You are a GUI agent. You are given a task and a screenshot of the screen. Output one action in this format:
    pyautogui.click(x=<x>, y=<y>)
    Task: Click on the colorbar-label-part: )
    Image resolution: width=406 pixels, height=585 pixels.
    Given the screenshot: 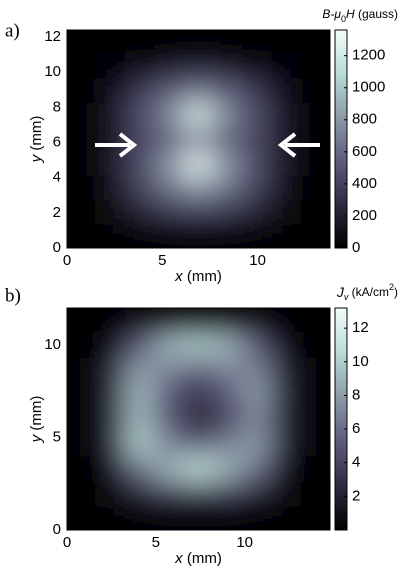 What is the action you would take?
    pyautogui.click(x=396, y=292)
    